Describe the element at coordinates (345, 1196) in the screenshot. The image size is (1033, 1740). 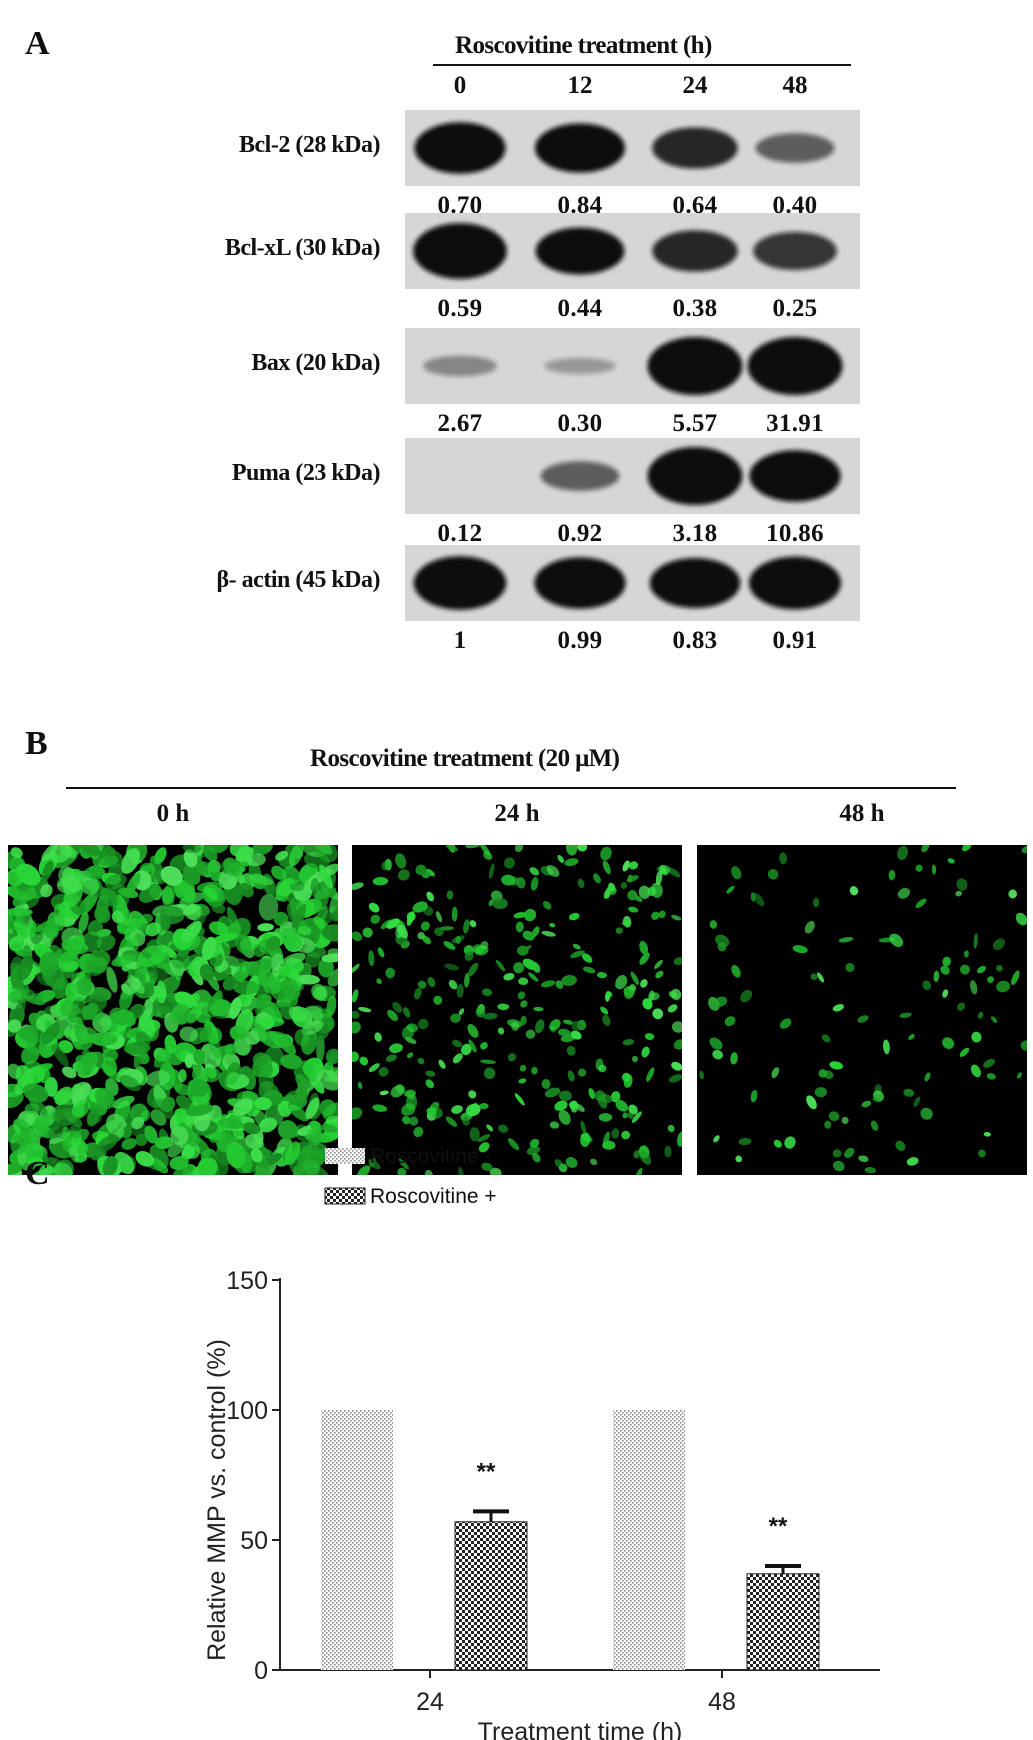
I see `legend-swatch-plus` at that location.